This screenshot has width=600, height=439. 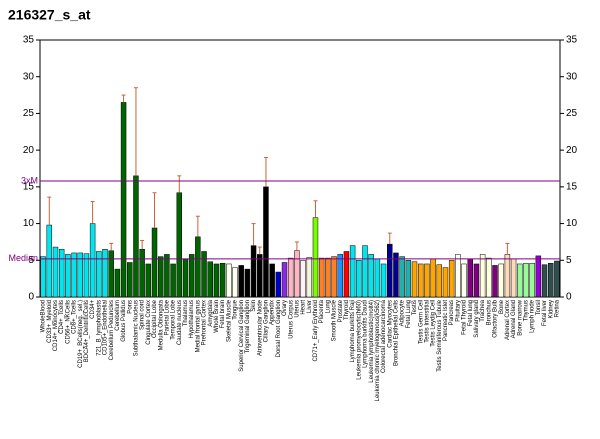 I want to click on y-tick-label: 25, so click(x=29, y=113).